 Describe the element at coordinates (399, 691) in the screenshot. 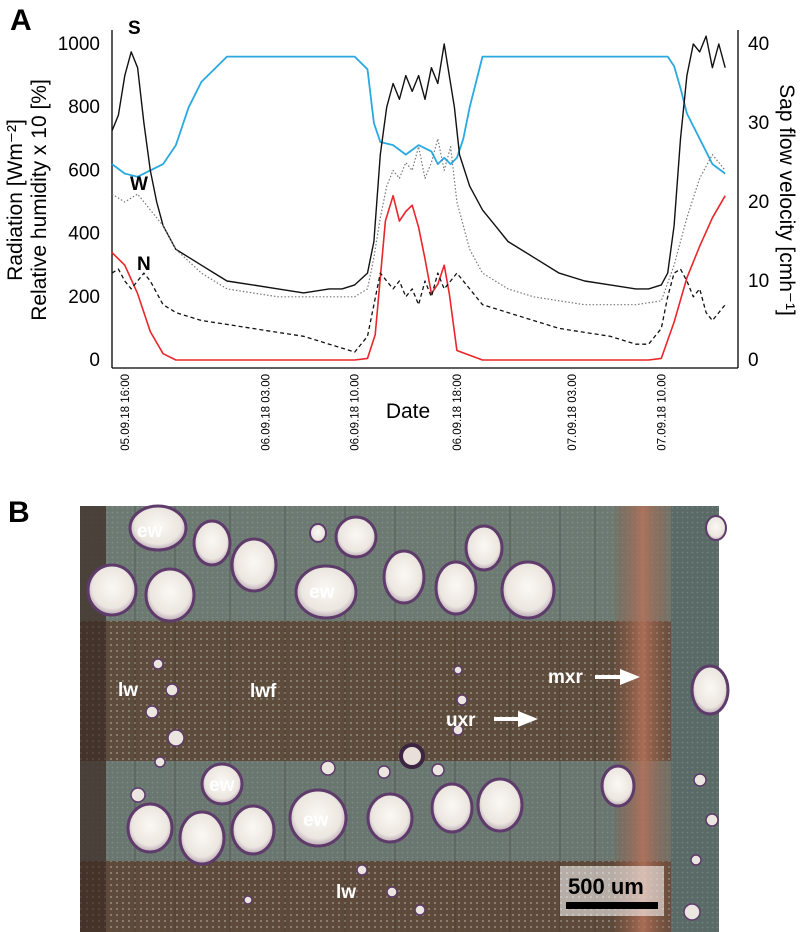

I see `latewood-band-texture` at that location.